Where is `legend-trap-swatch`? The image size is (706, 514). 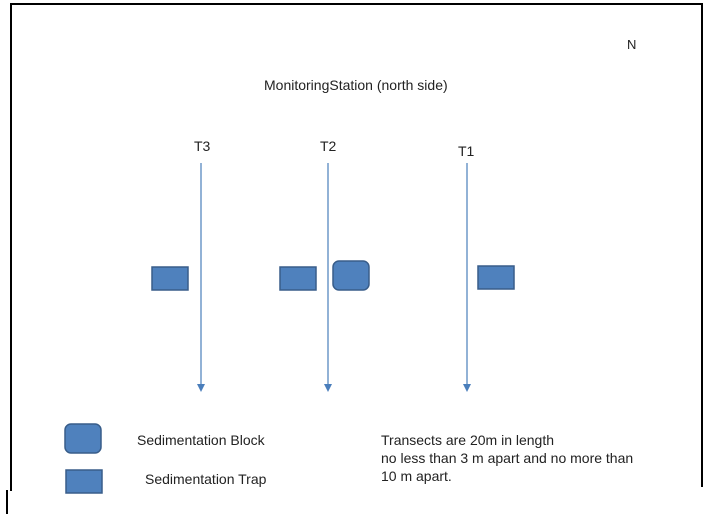 legend-trap-swatch is located at coordinates (84, 481).